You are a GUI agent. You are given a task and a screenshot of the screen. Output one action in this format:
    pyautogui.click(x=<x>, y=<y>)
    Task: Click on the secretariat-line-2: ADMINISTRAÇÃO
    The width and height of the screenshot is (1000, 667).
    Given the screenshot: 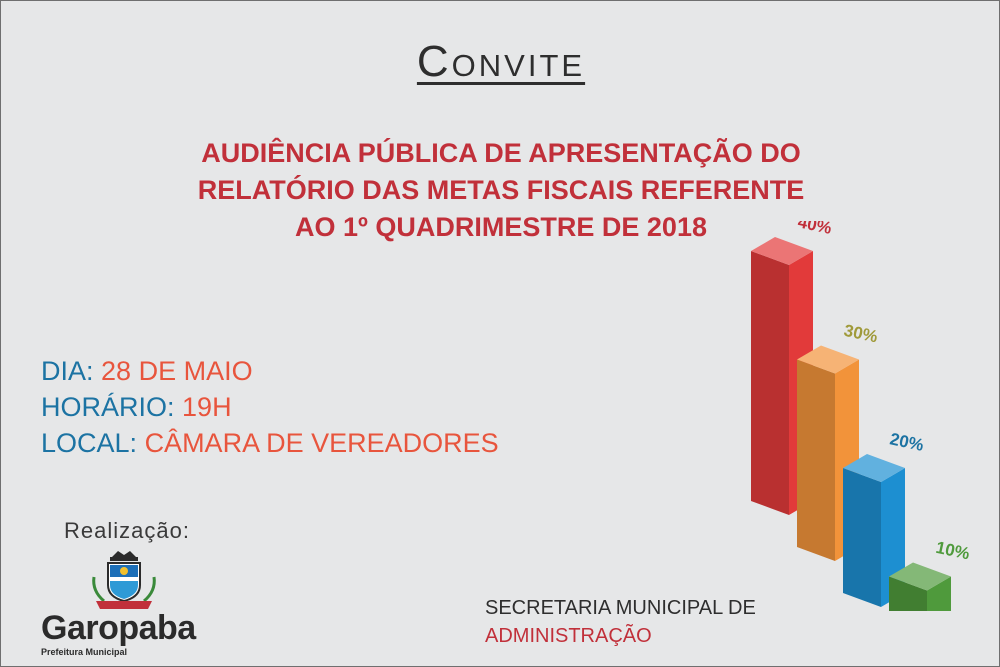 What is the action you would take?
    pyautogui.click(x=568, y=636)
    